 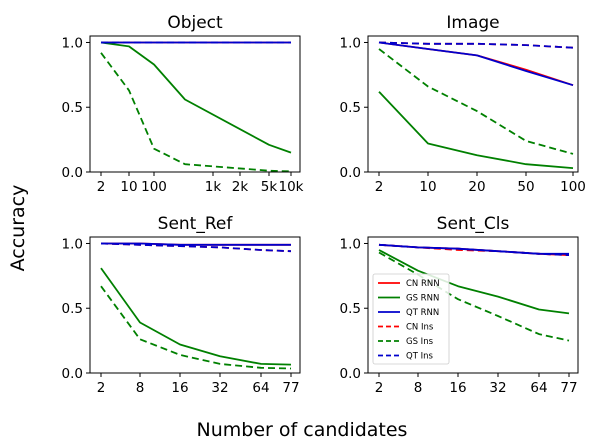 I want to click on x-tick-label: 1k, so click(x=213, y=187).